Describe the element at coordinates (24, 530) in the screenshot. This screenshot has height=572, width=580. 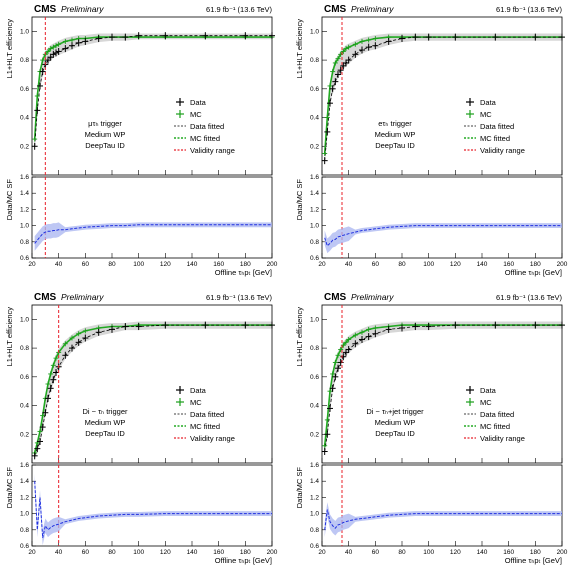
I see `y-tick-label-ratio: 0.8` at that location.